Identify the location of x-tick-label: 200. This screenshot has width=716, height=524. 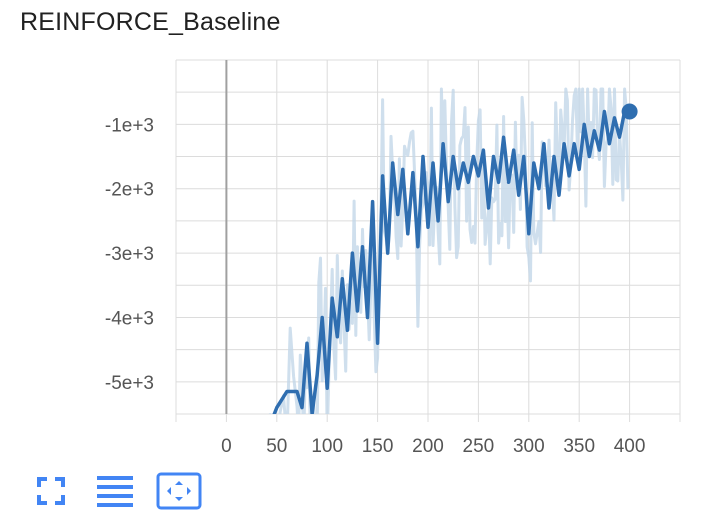
(428, 446).